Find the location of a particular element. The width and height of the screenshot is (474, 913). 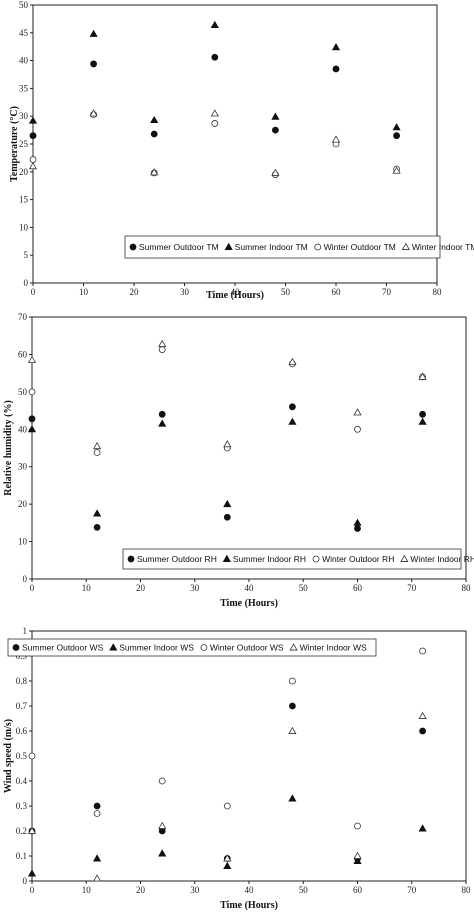

y-axis-title: Relative humidity (%) is located at coordinates (8, 448).